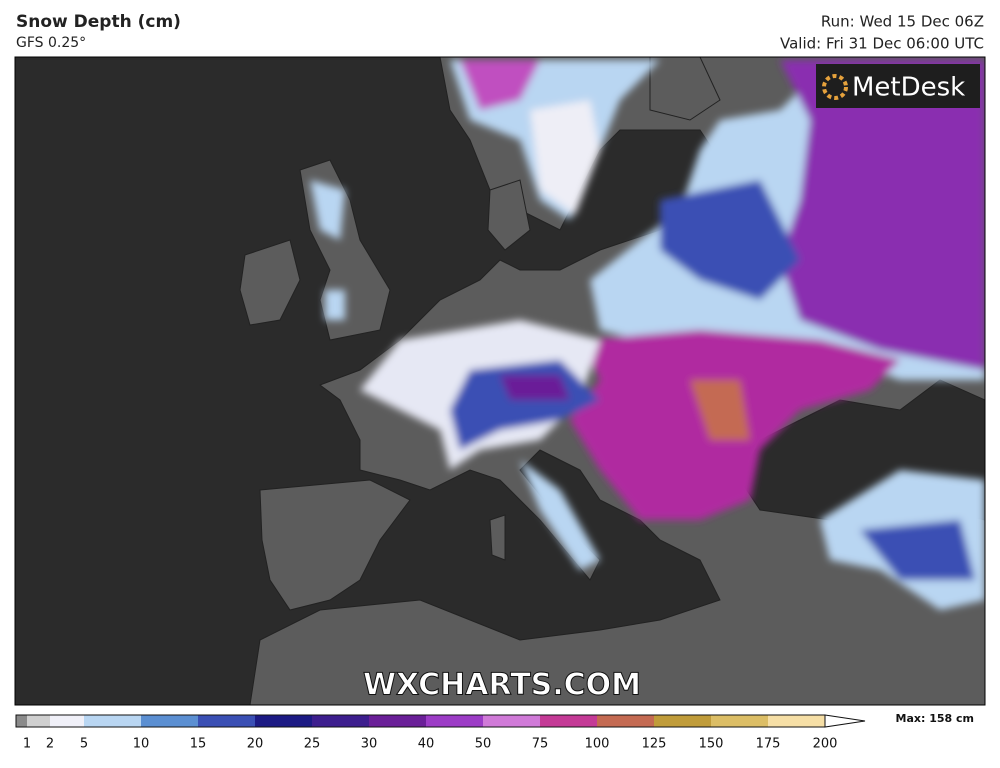  What do you see at coordinates (255, 744) in the screenshot?
I see `legend-tick-label: 20` at bounding box center [255, 744].